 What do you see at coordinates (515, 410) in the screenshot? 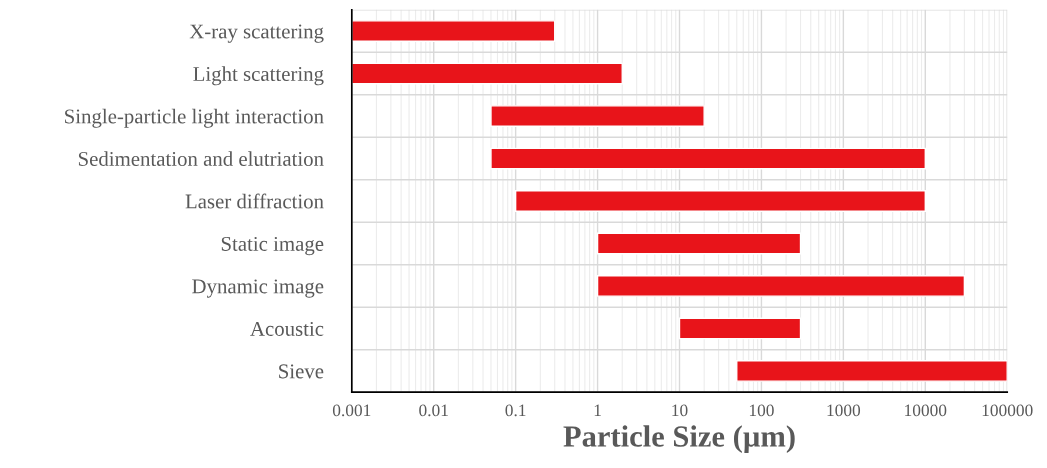
I see `x-tick-label: 0.1` at bounding box center [515, 410].